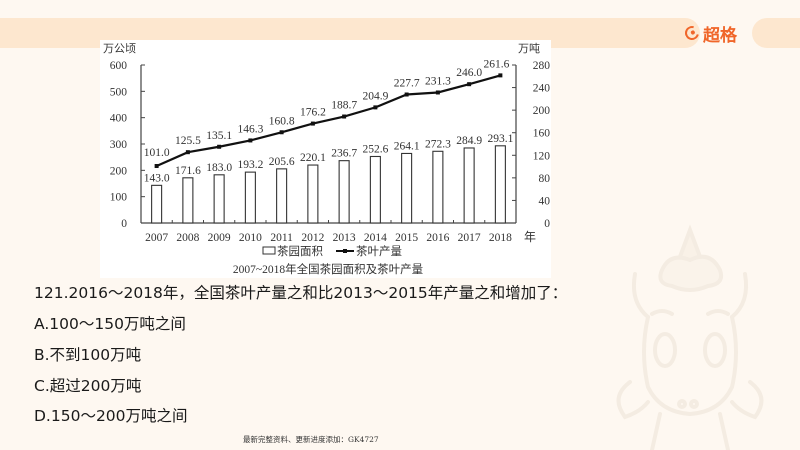 This screenshot has height=450, width=800. Describe the element at coordinates (344, 238) in the screenshot. I see `x-tick-label: 2013` at that location.